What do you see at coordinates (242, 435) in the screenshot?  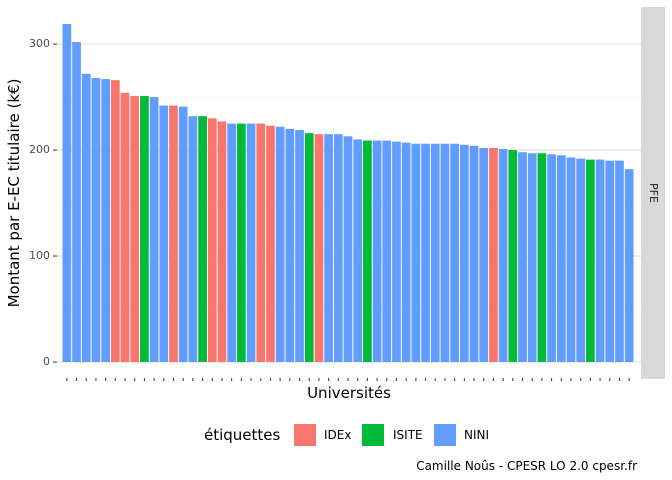 I see `legend-title: étiquettes` at bounding box center [242, 435].